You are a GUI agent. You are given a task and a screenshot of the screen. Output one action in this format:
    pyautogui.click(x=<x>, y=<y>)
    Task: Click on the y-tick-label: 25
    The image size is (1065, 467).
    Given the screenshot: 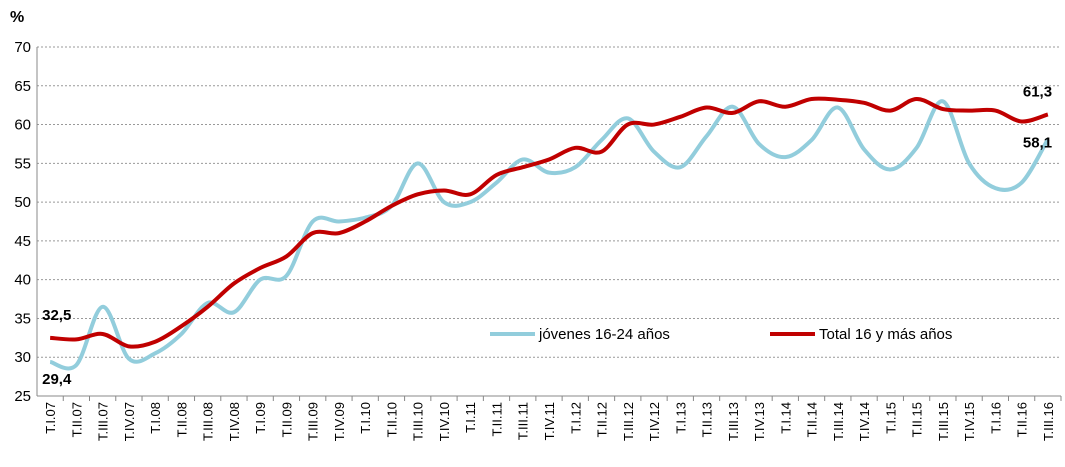 What is the action you would take?
    pyautogui.click(x=22, y=396)
    